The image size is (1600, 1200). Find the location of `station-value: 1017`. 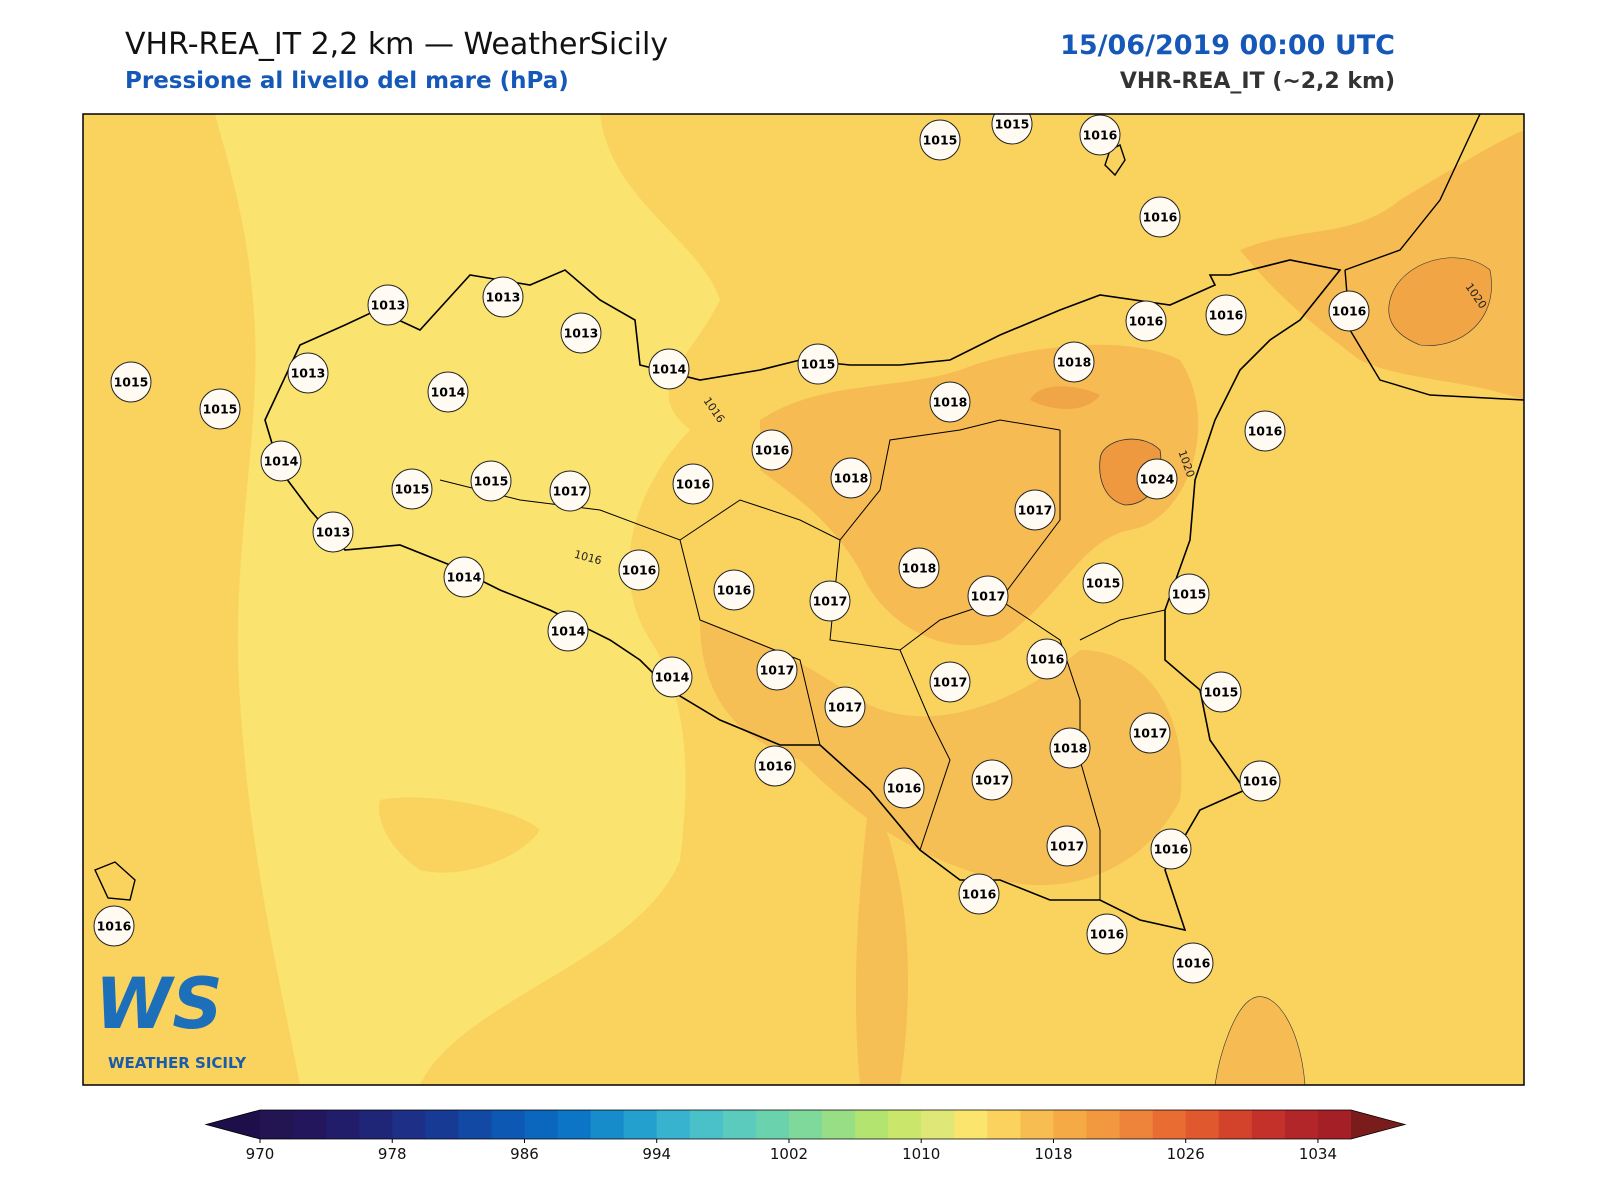

station-value: 1017 is located at coordinates (830, 601).